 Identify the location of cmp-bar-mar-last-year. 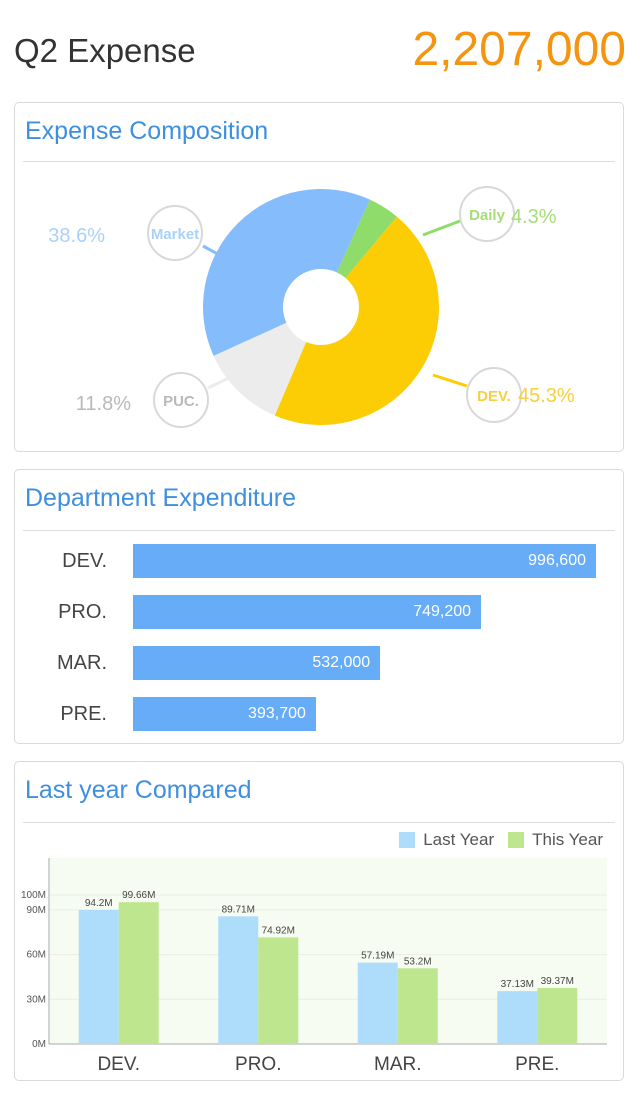
(377, 1003).